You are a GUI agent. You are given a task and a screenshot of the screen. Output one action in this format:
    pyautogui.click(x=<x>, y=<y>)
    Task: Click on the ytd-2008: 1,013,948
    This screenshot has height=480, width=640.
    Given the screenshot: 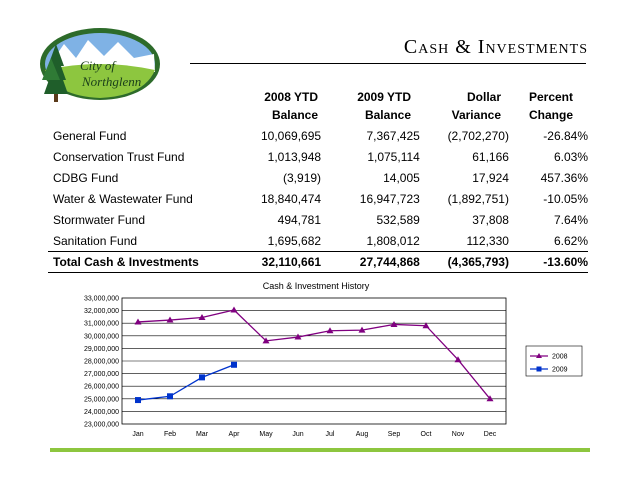 What is the action you would take?
    pyautogui.click(x=294, y=156)
    